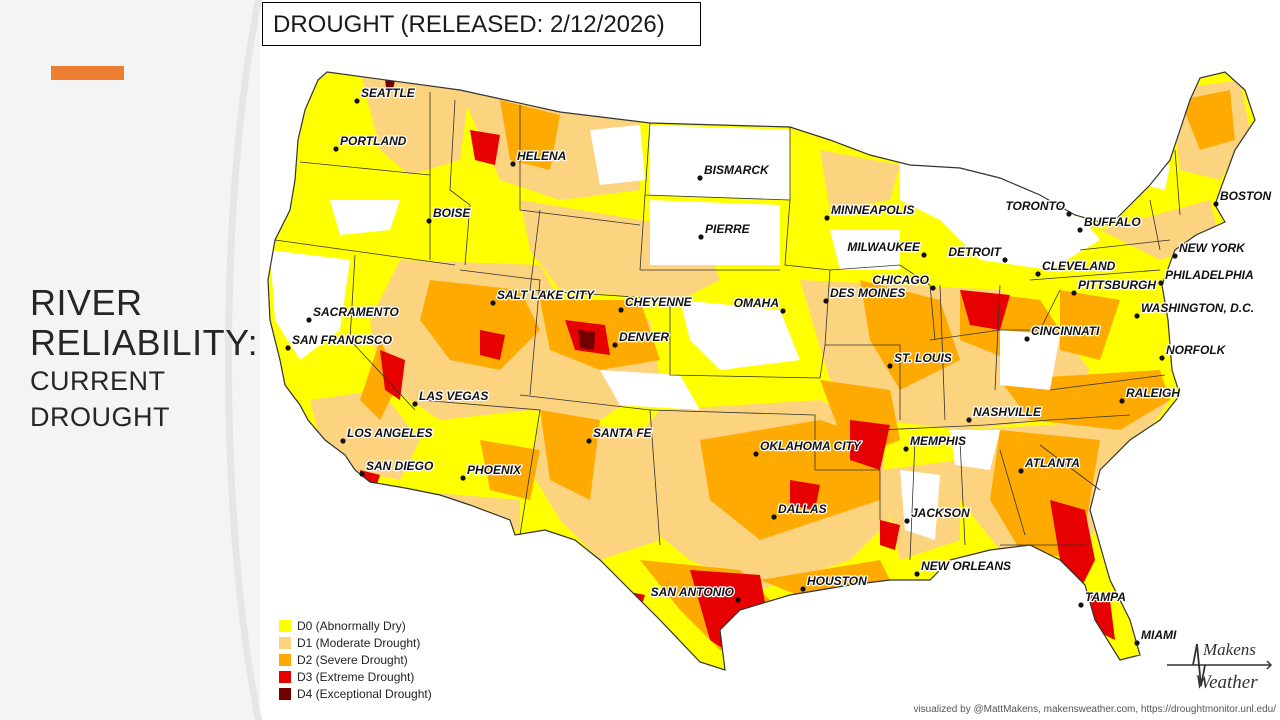 The height and width of the screenshot is (720, 1280). What do you see at coordinates (837, 581) in the screenshot?
I see `city-label: HOUSTON` at bounding box center [837, 581].